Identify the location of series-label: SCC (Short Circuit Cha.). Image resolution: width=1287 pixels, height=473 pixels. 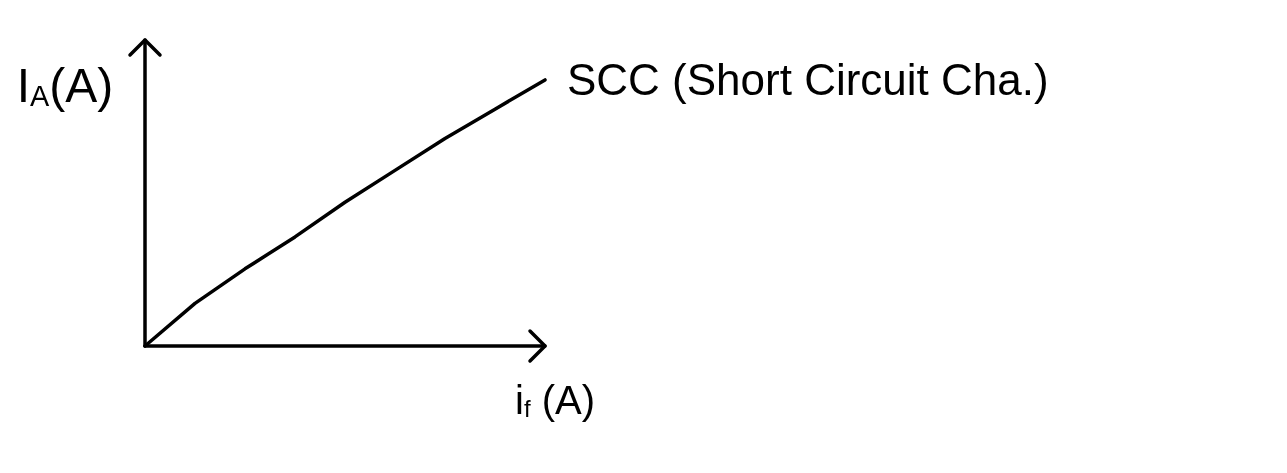
(808, 80).